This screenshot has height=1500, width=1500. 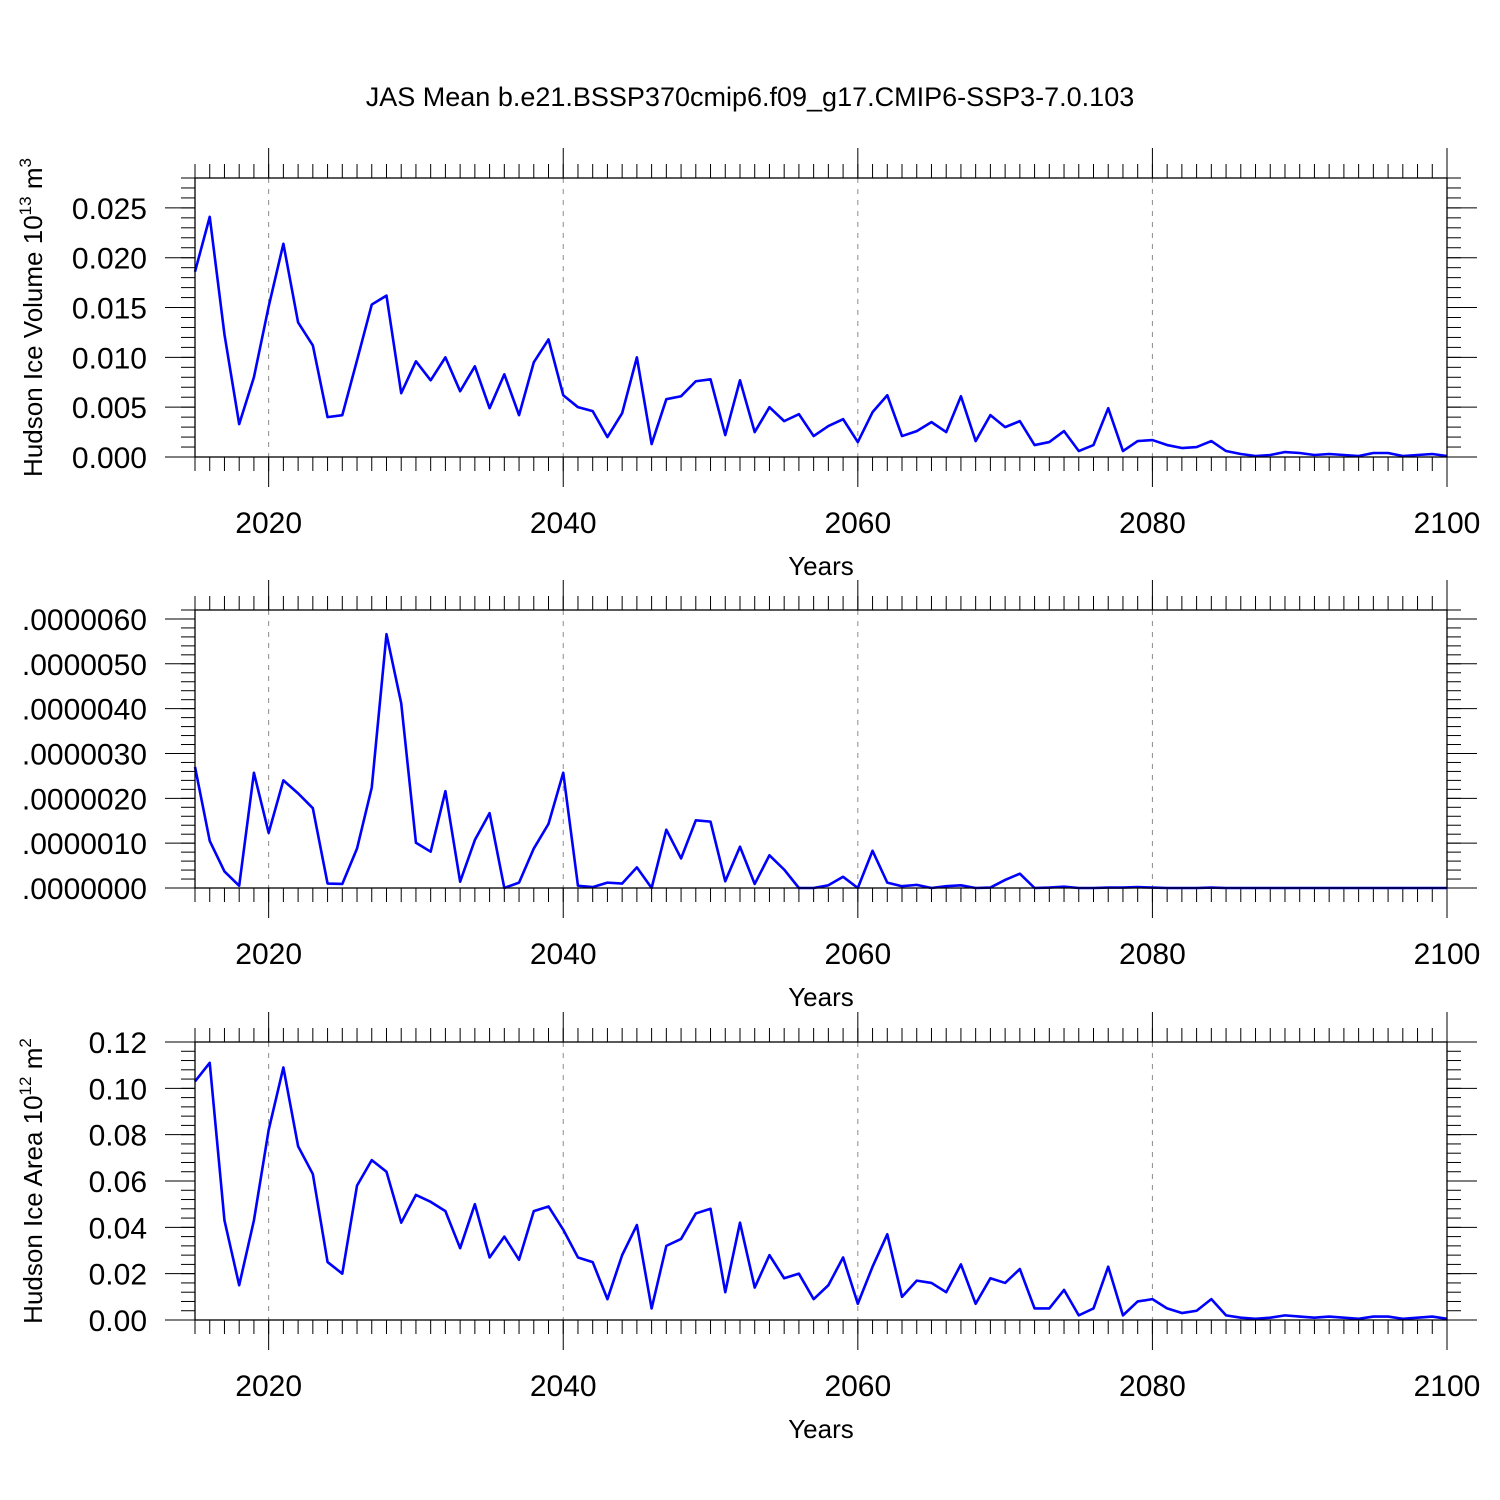 I want to click on y-axis-label-text: Hudson Ice Volume 10, so click(x=33, y=346).